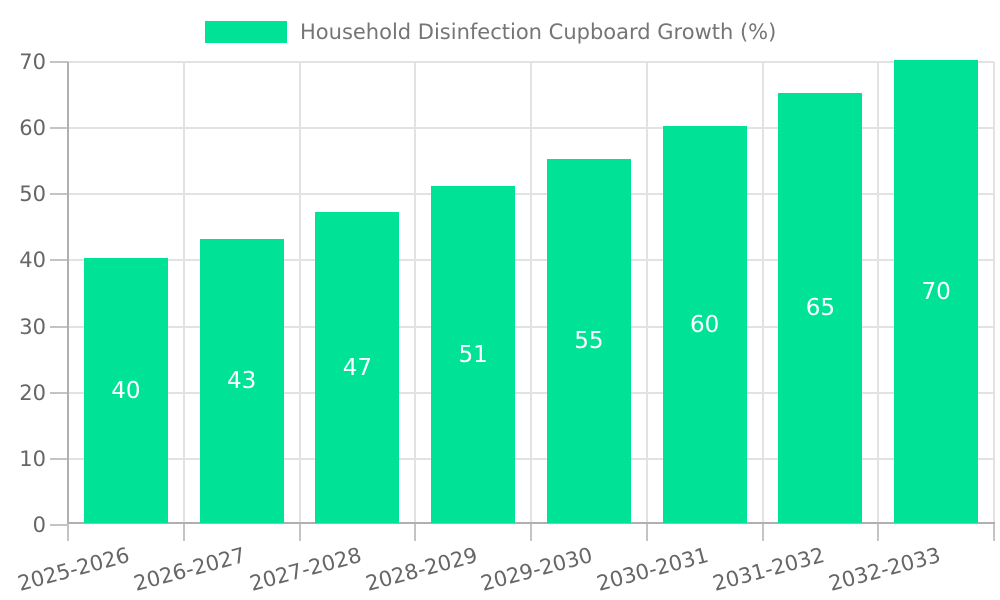 This screenshot has height=600, width=1000. What do you see at coordinates (246, 32) in the screenshot?
I see `legend-swatch` at bounding box center [246, 32].